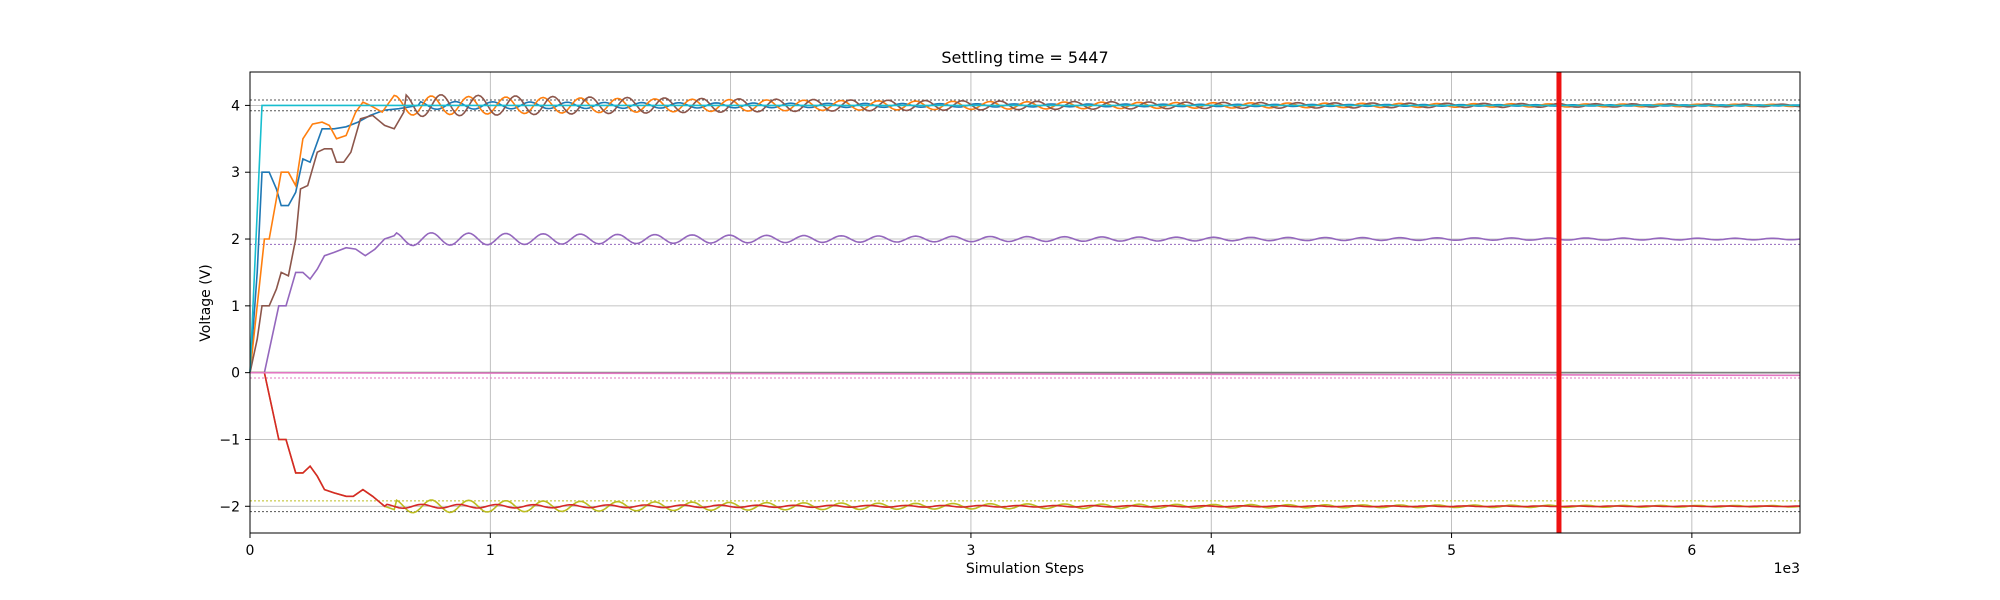 This screenshot has height=600, width=2000. Describe the element at coordinates (206, 302) in the screenshot. I see `y-axis-label: Voltage (V)` at that location.